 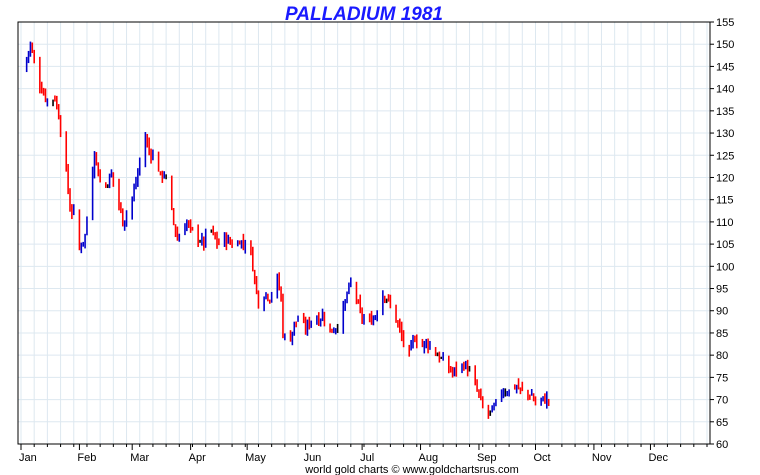 I want to click on x-tick-label: Feb, so click(x=86, y=458).